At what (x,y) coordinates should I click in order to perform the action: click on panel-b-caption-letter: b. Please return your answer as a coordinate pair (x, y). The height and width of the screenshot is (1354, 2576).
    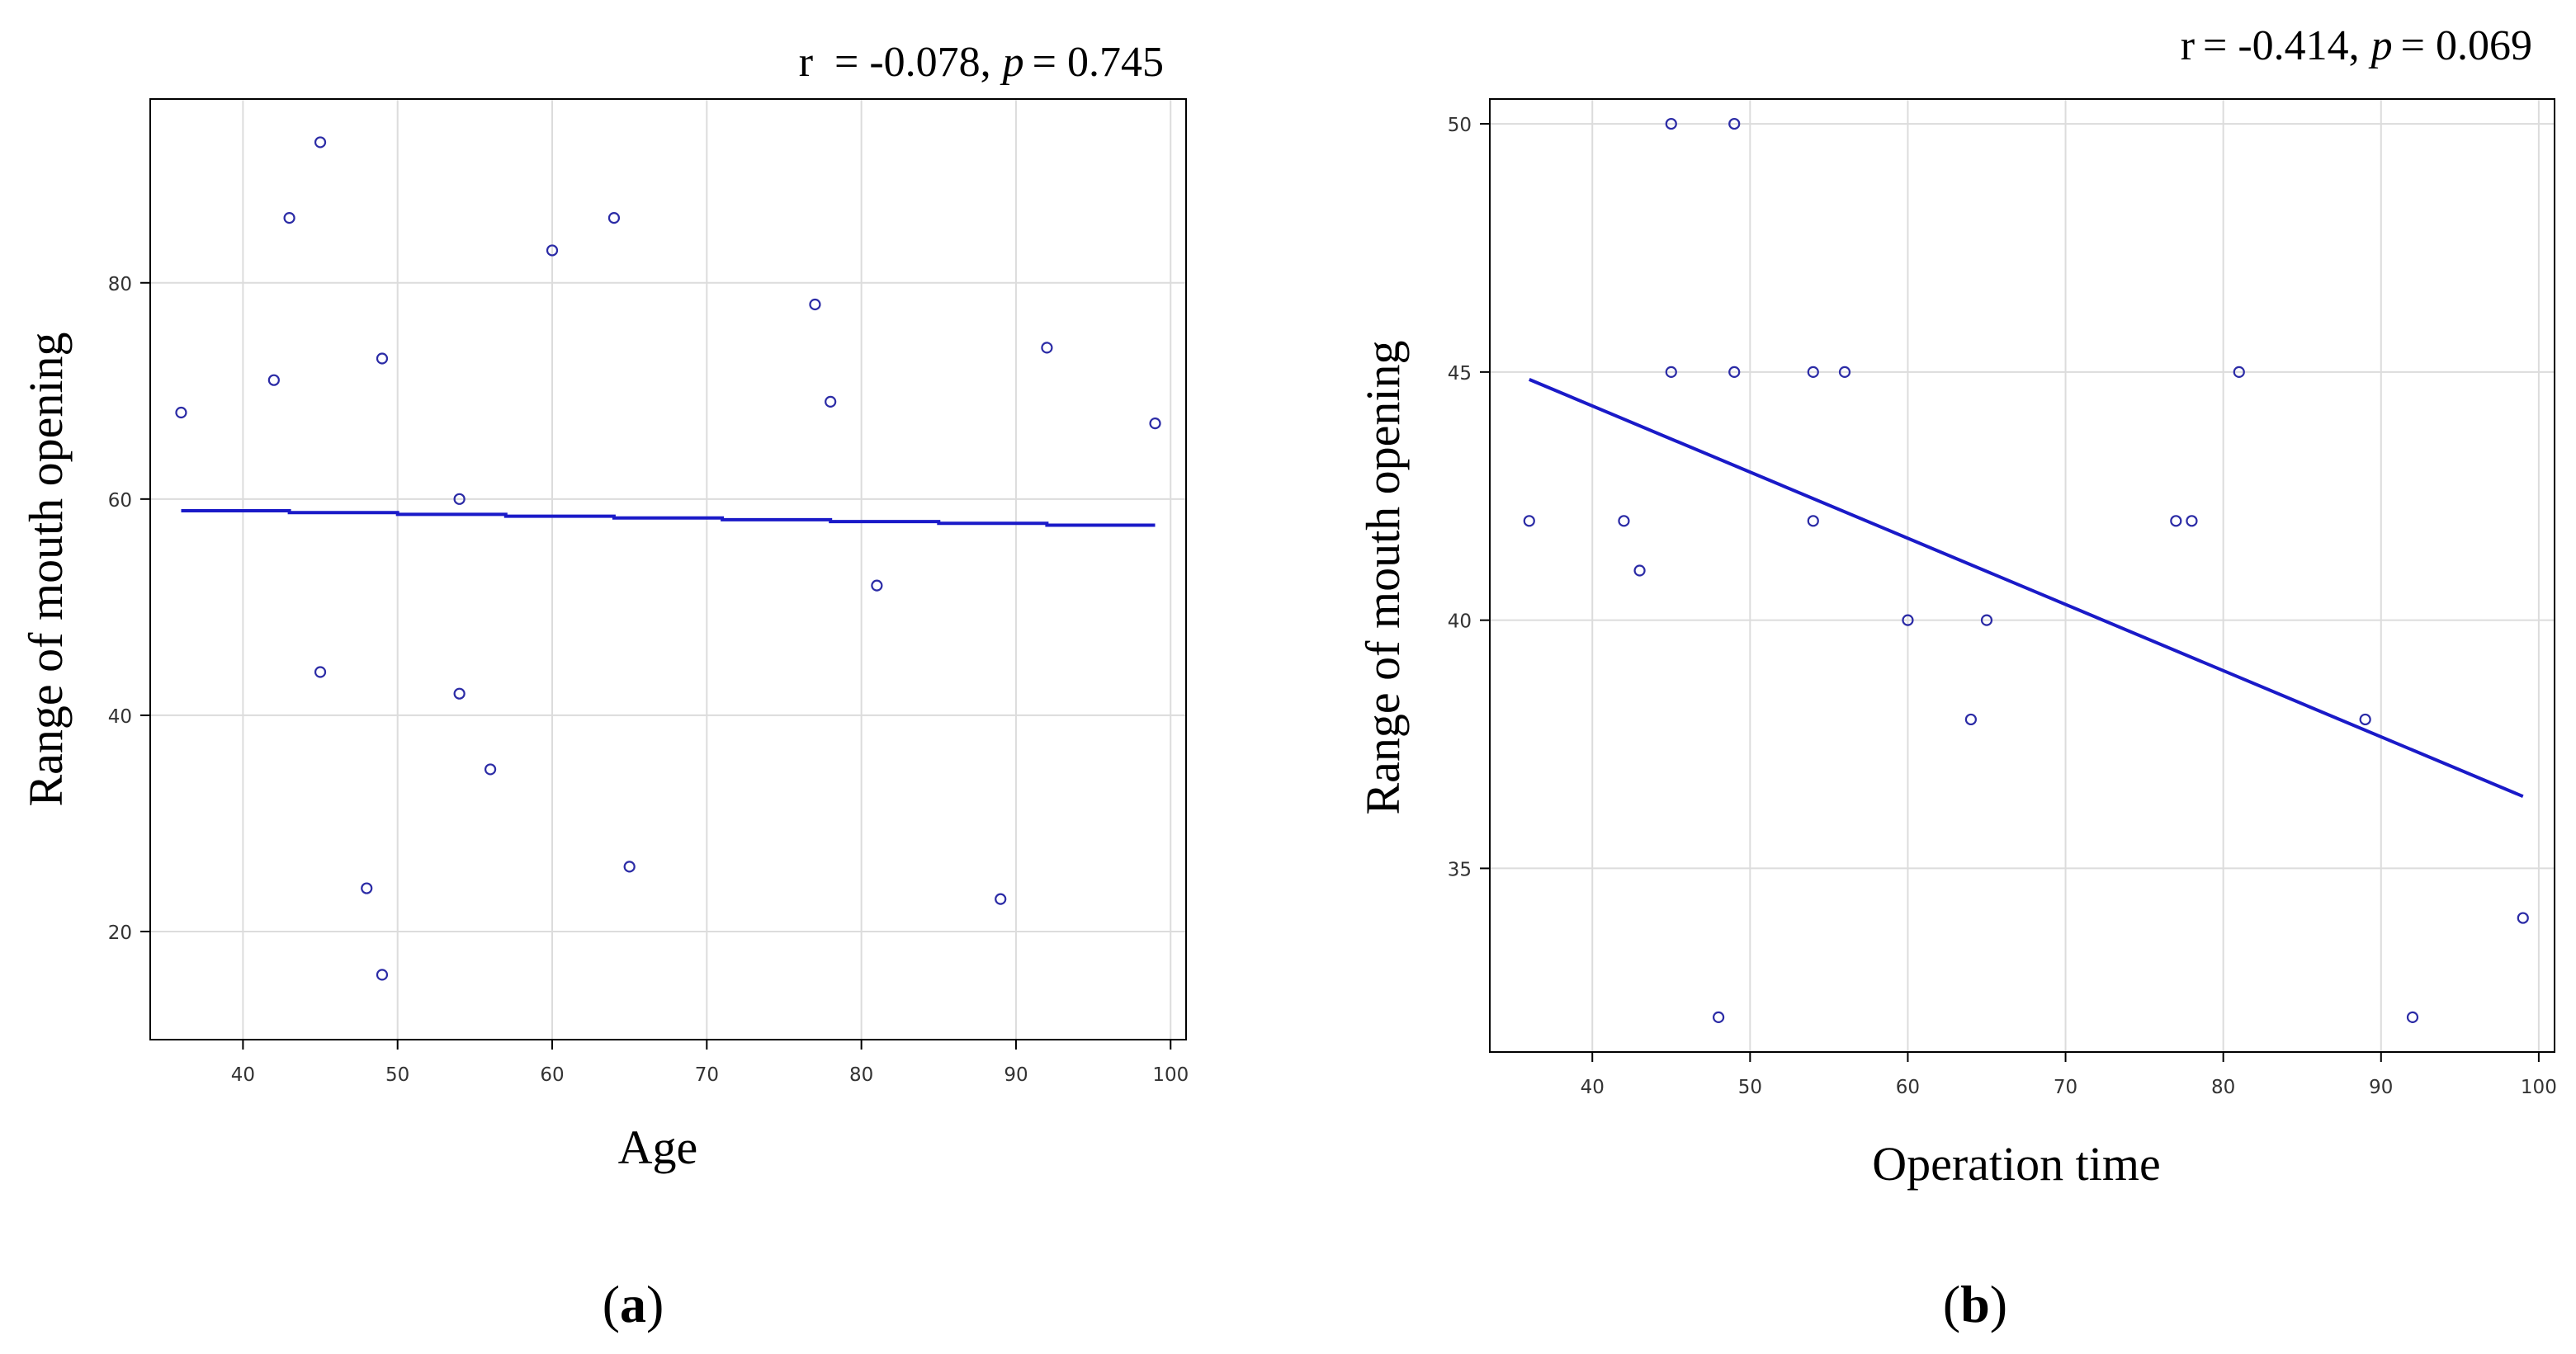
    Looking at the image, I should click on (1975, 1304).